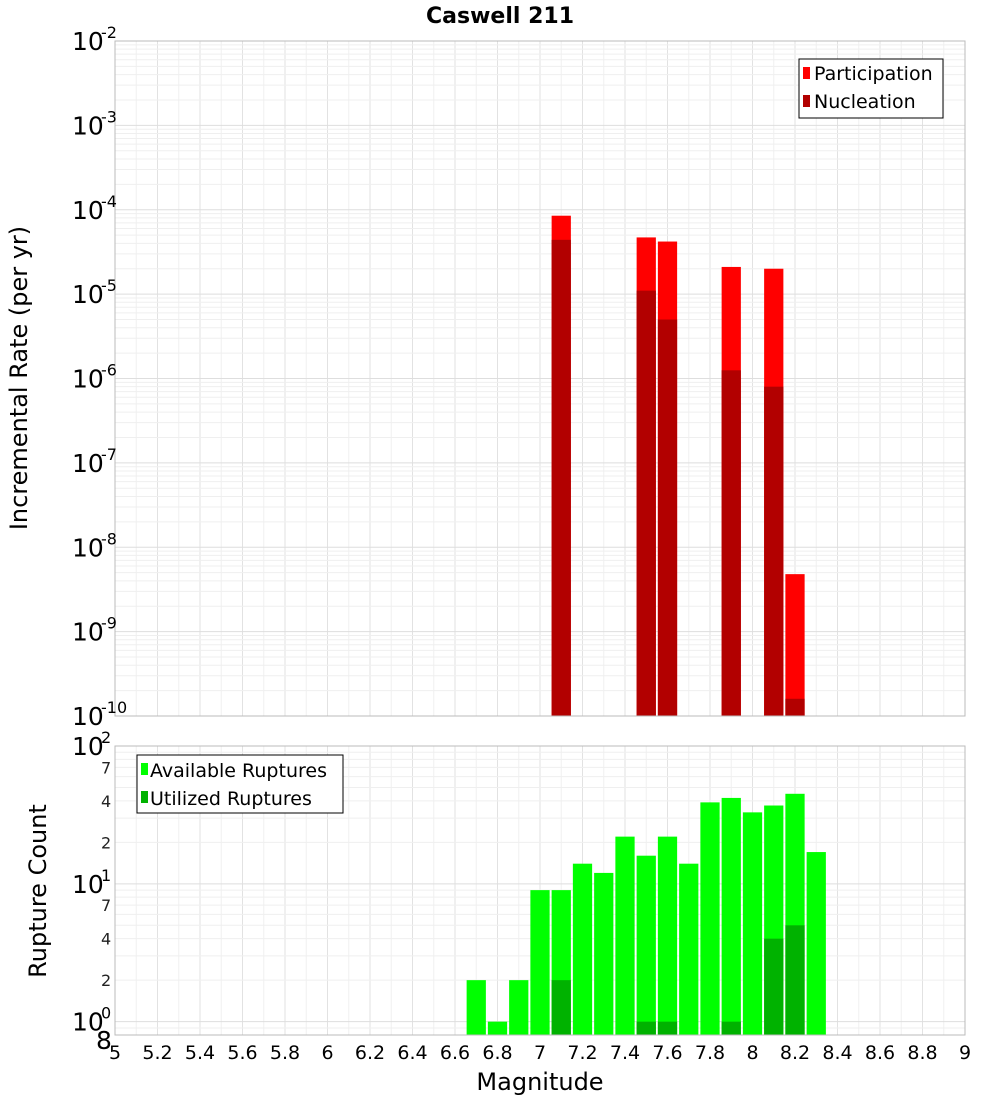  Describe the element at coordinates (109, 116) in the screenshot. I see `tick-exponent: -3` at that location.